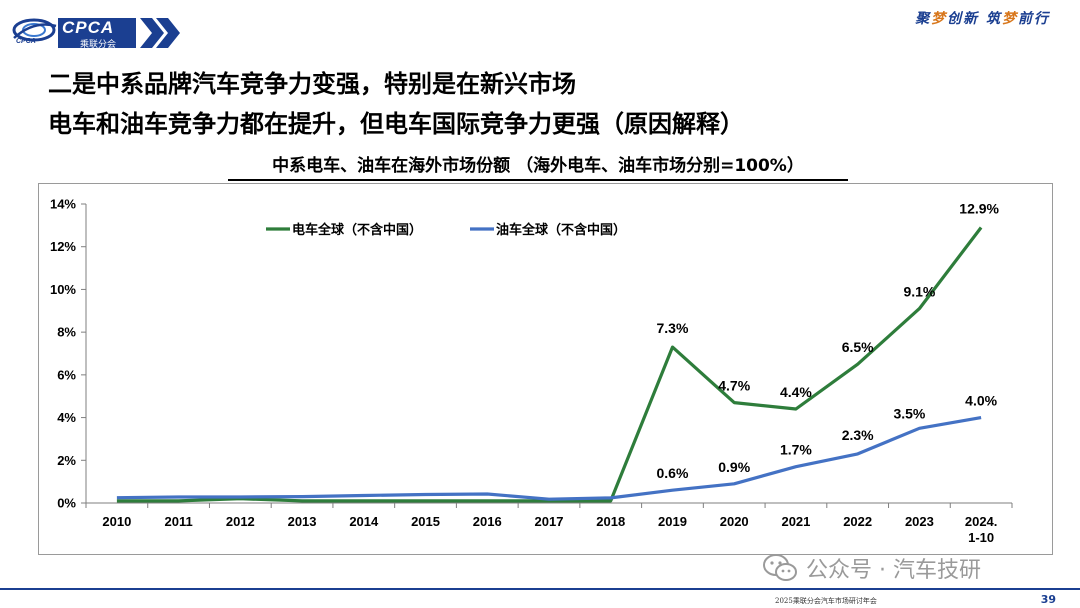 The width and height of the screenshot is (1080, 608). What do you see at coordinates (673, 473) in the screenshot?
I see `data-label: 0.6%` at bounding box center [673, 473].